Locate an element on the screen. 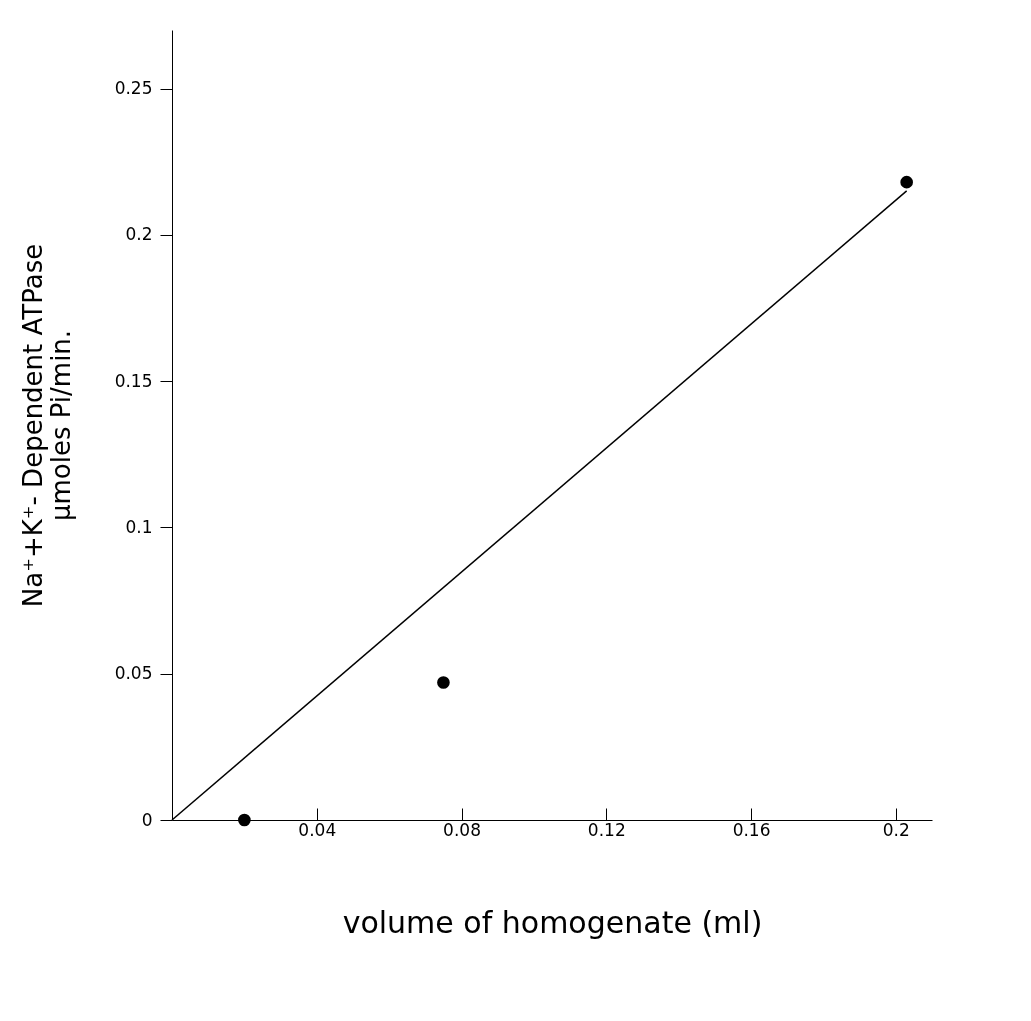  x-tick-label: 0.16 is located at coordinates (751, 829).